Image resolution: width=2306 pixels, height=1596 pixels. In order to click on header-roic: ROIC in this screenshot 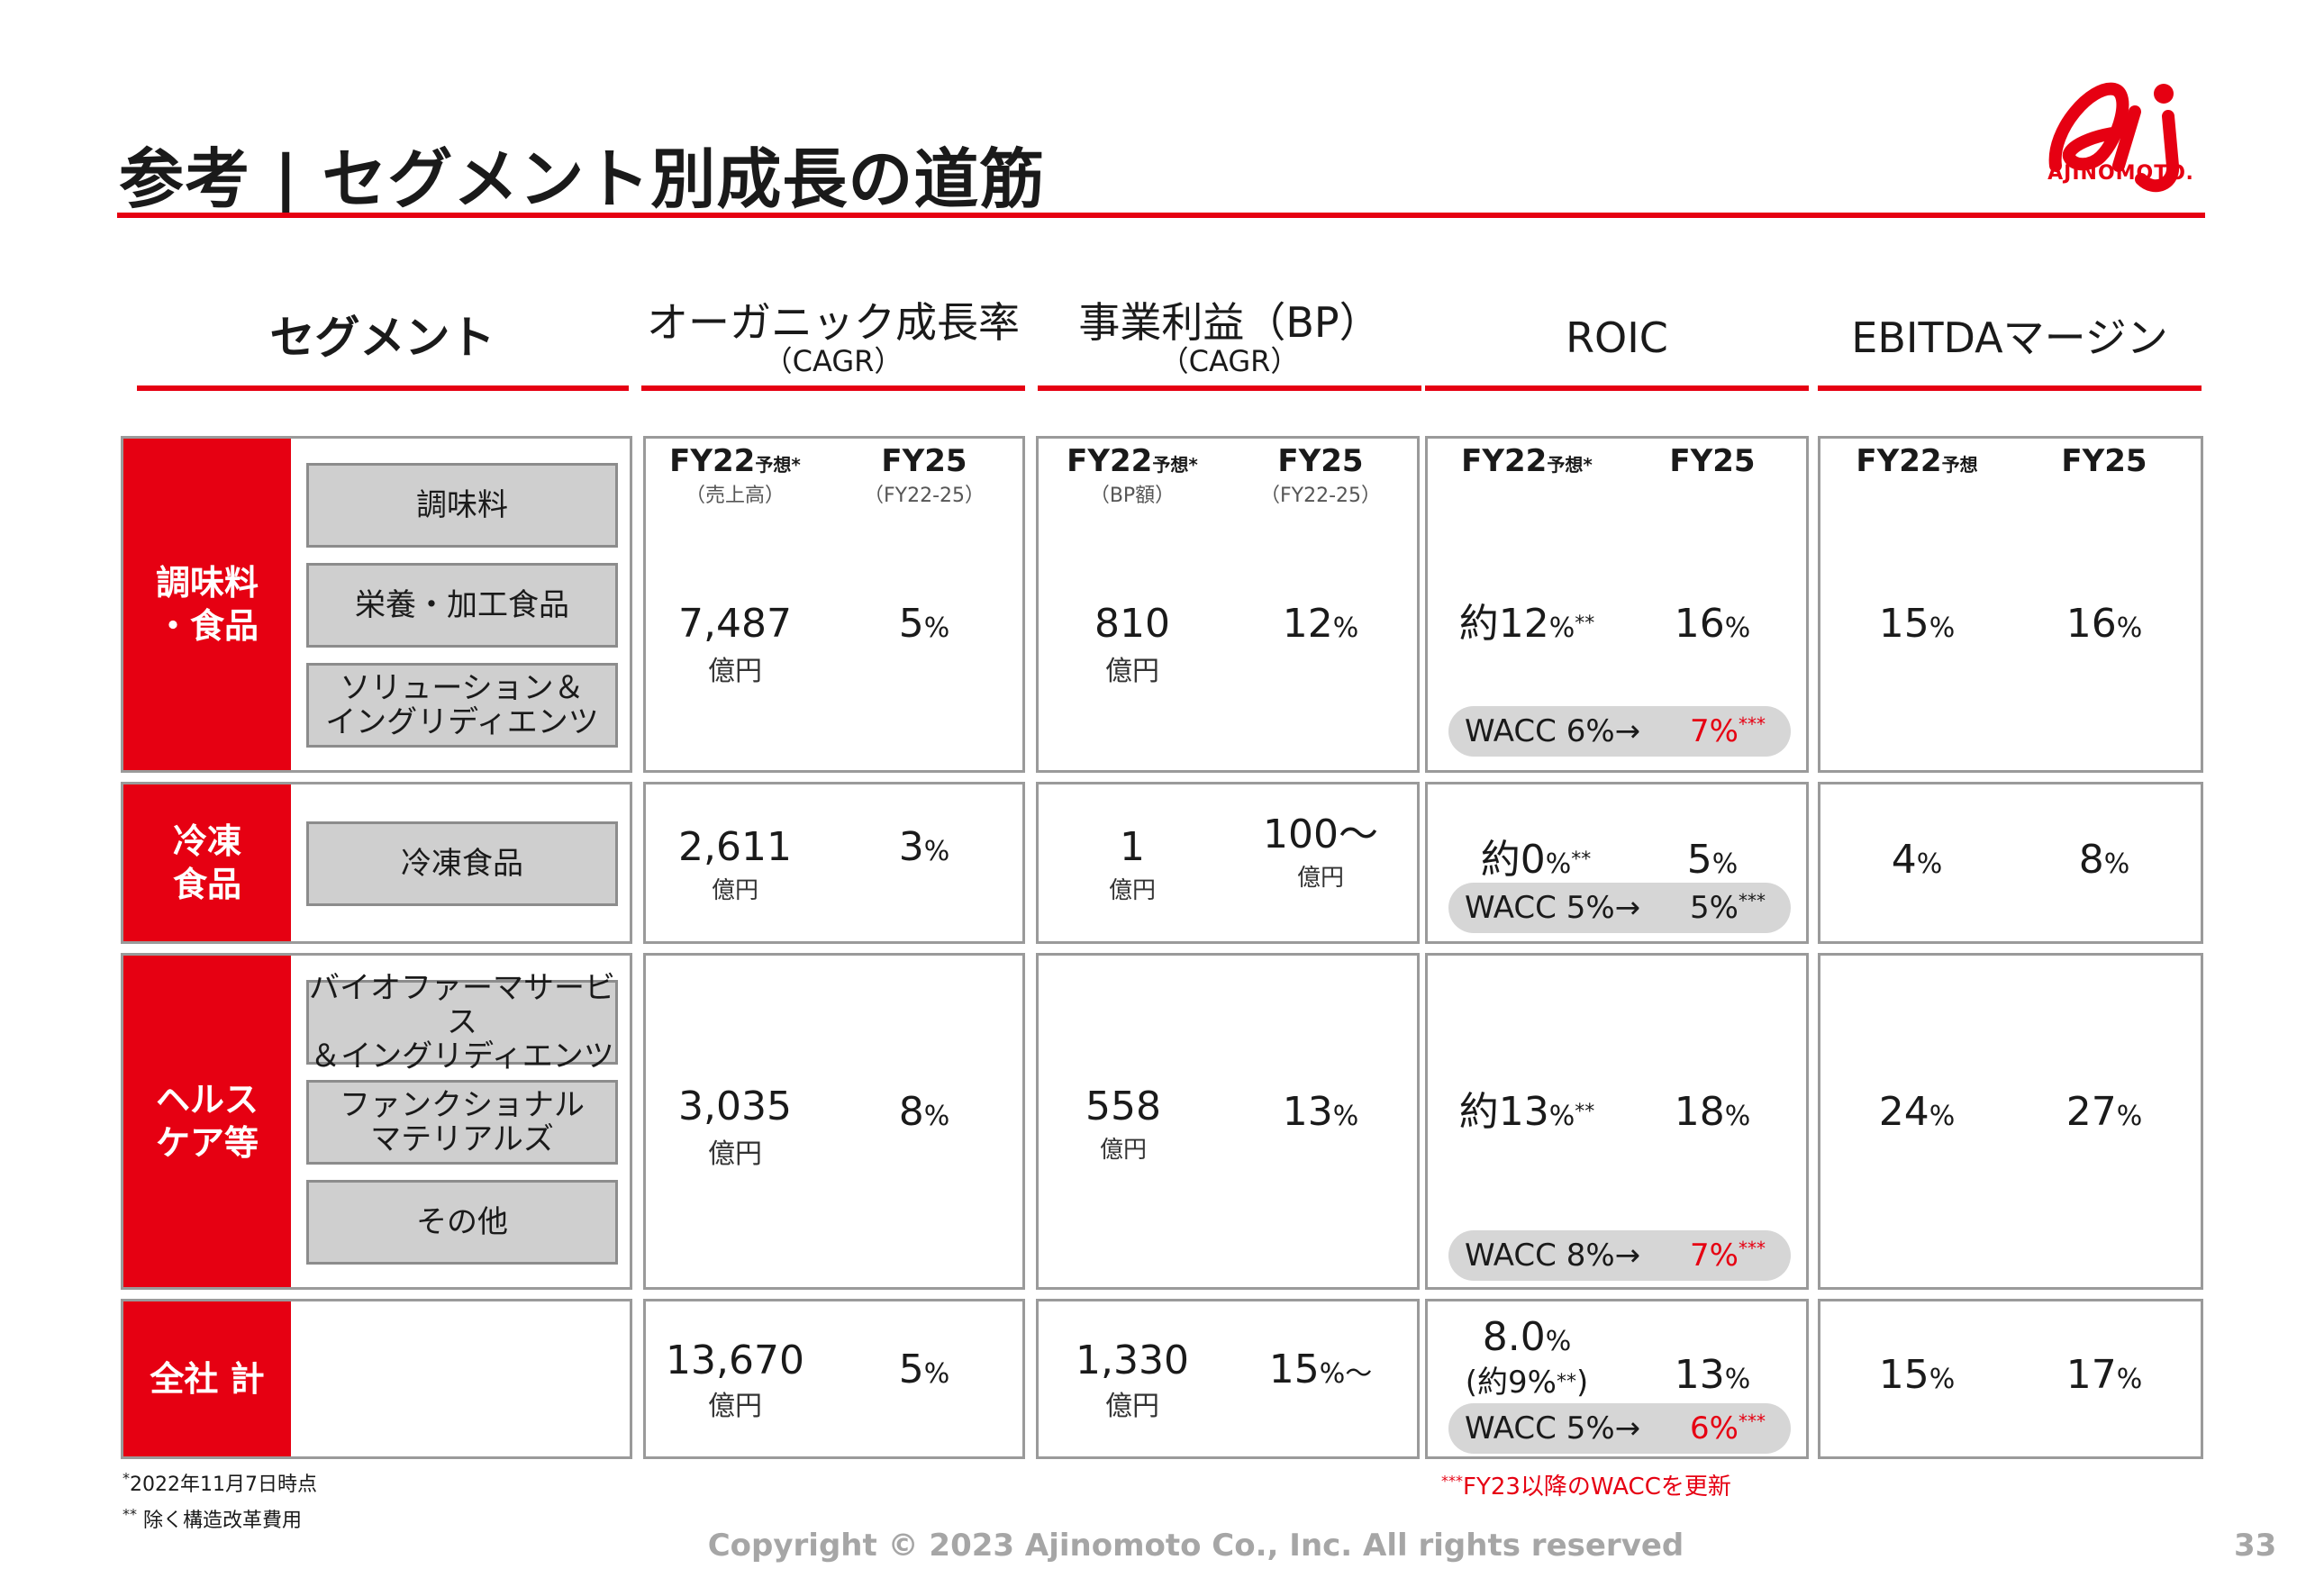, I will do `click(1617, 337)`.